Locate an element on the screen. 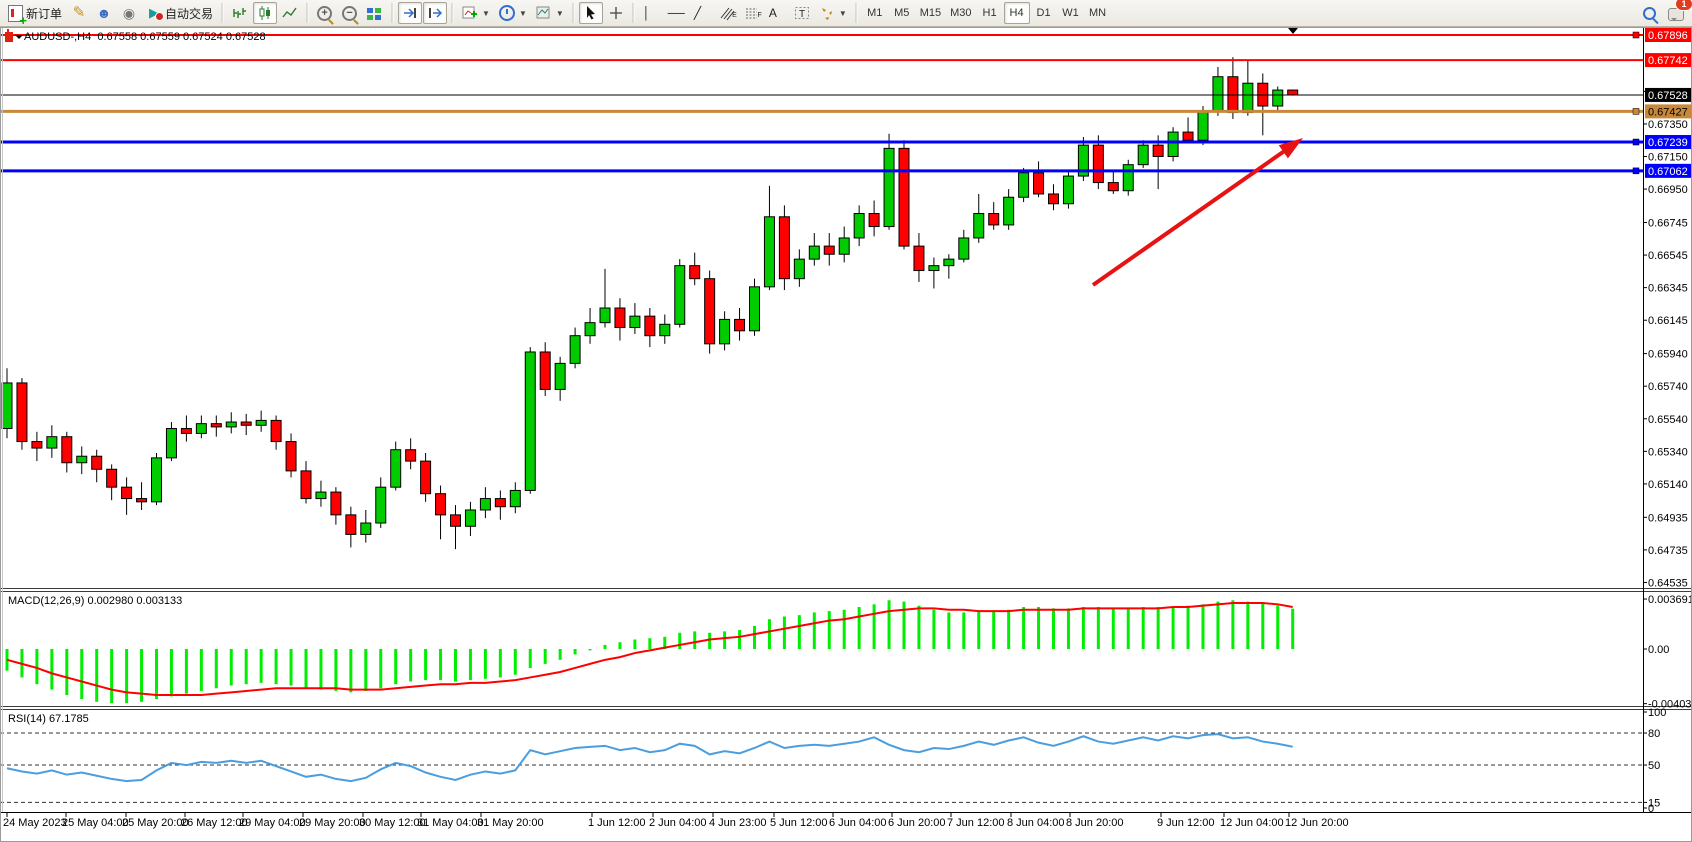 This screenshot has width=1692, height=842. toolbar-separator is located at coordinates (308, 13).